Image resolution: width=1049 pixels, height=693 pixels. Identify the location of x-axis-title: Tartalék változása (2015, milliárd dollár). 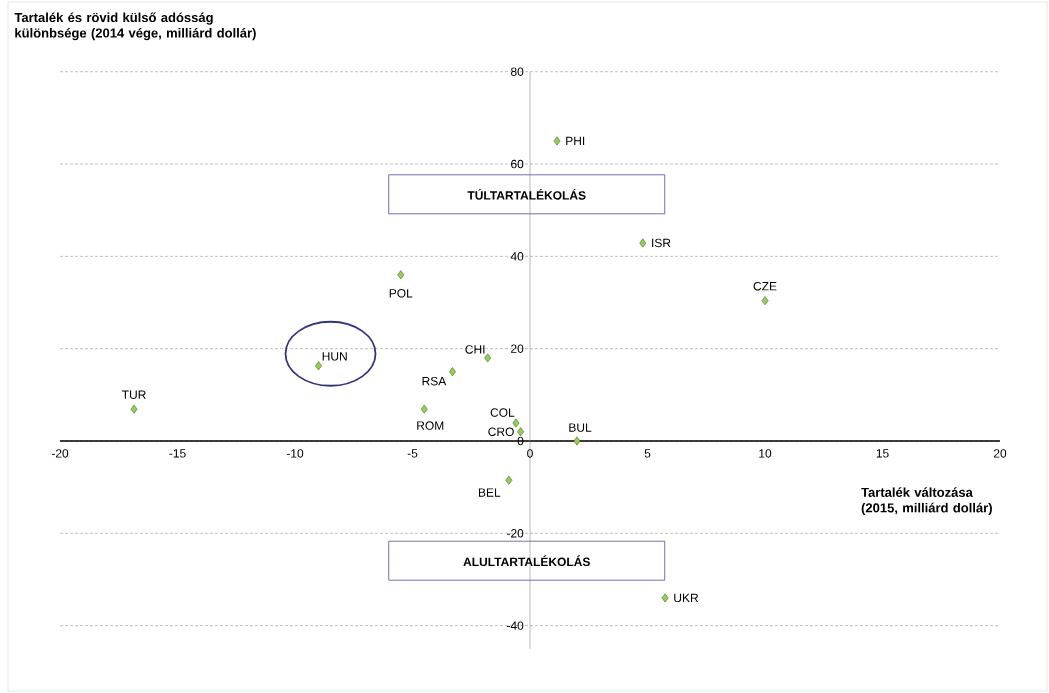
(926, 501).